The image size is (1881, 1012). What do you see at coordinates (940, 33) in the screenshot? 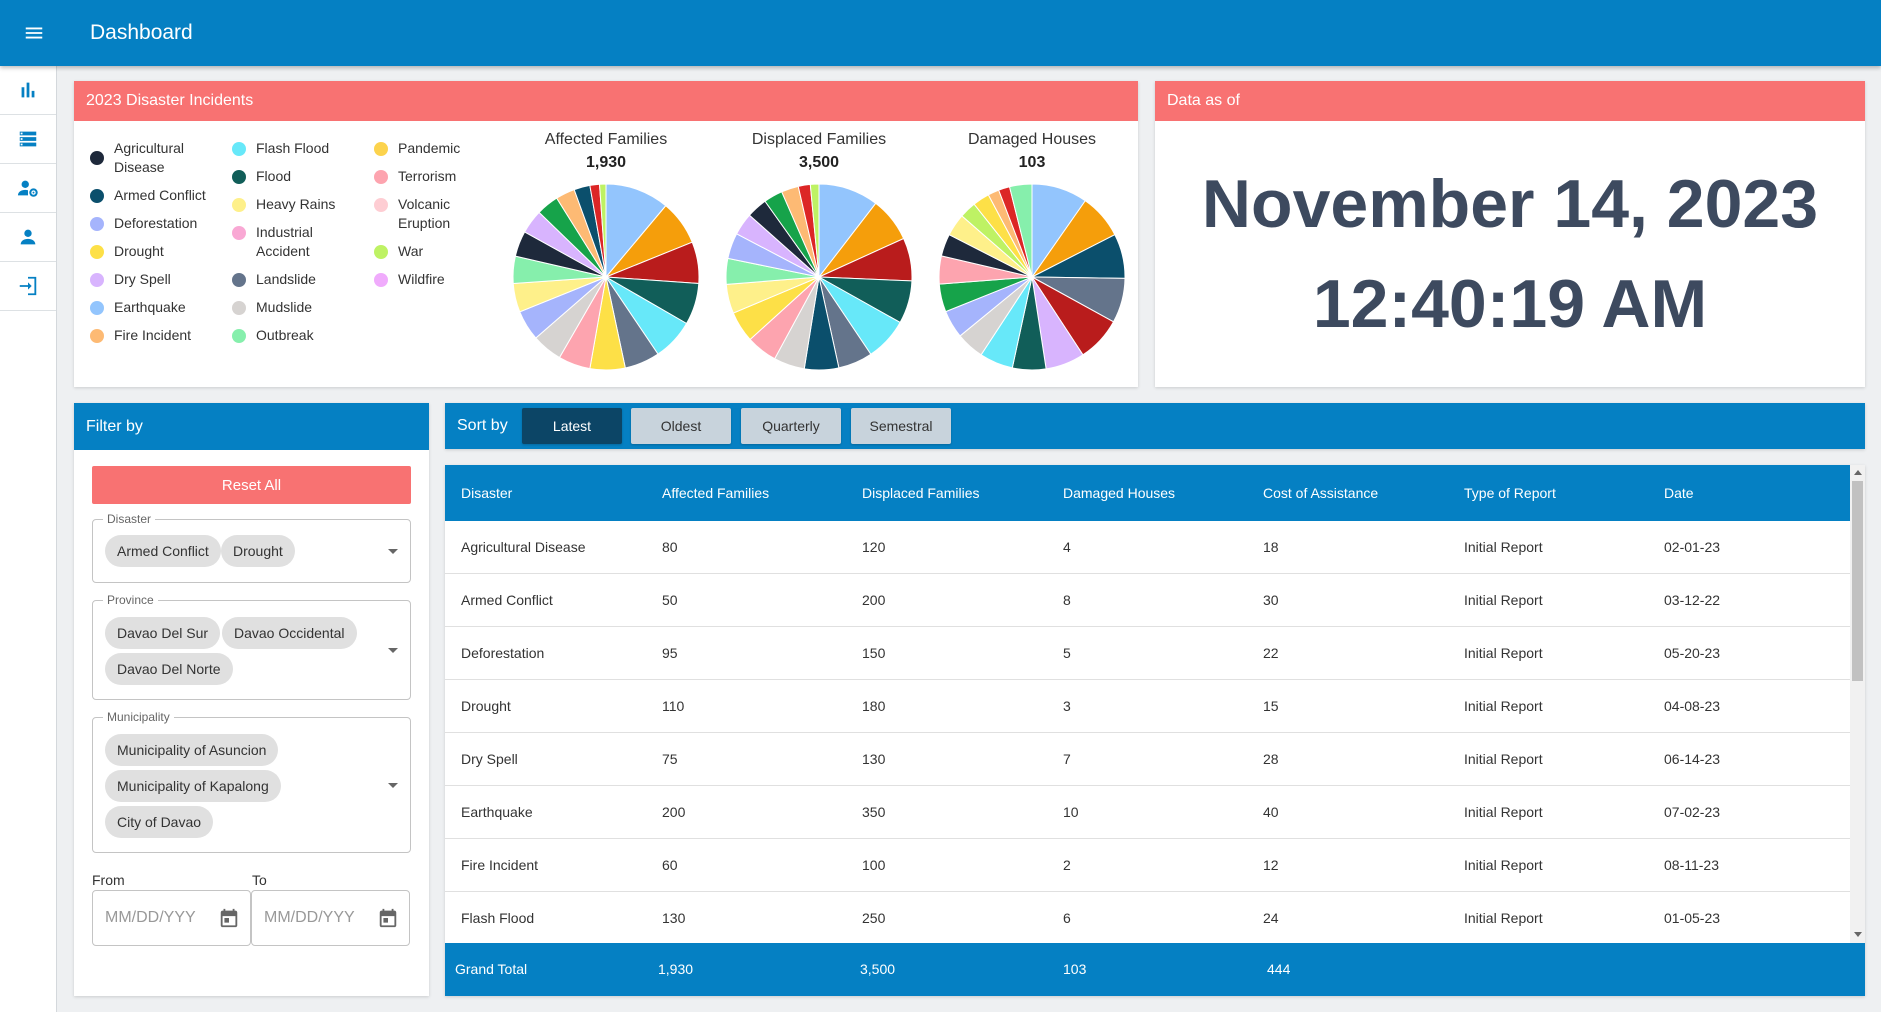
I see `app-bar: Dashboard` at bounding box center [940, 33].